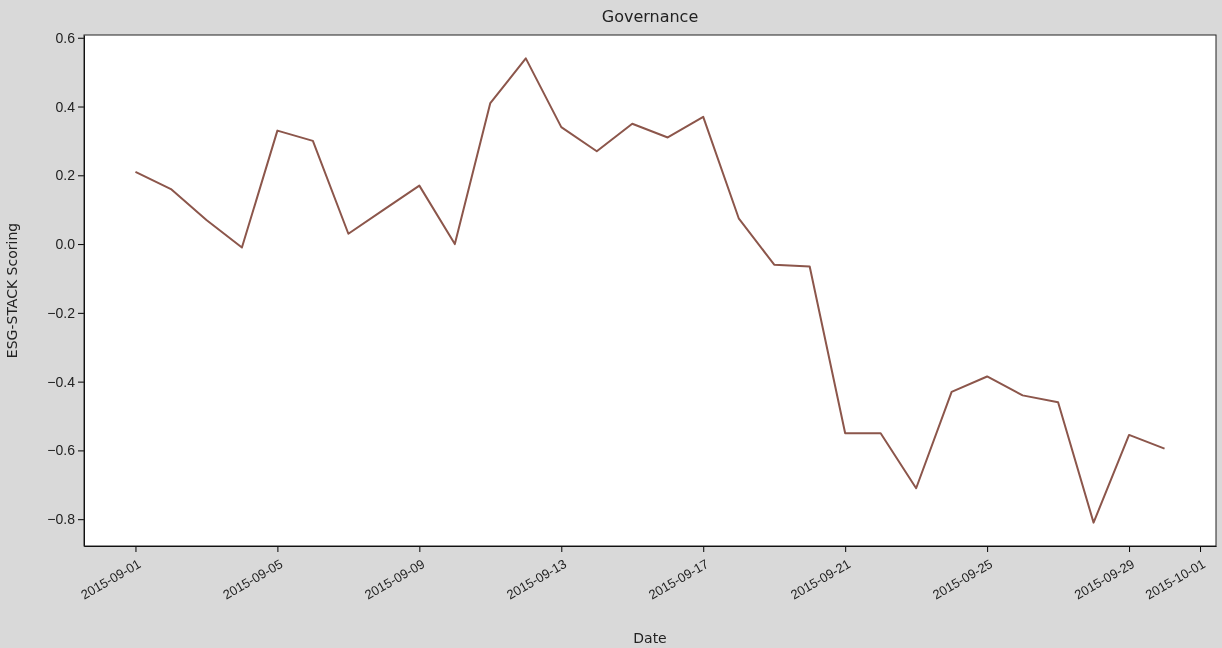 Image resolution: width=1222 pixels, height=648 pixels. What do you see at coordinates (650, 16) in the screenshot?
I see `chart-title: Governance` at bounding box center [650, 16].